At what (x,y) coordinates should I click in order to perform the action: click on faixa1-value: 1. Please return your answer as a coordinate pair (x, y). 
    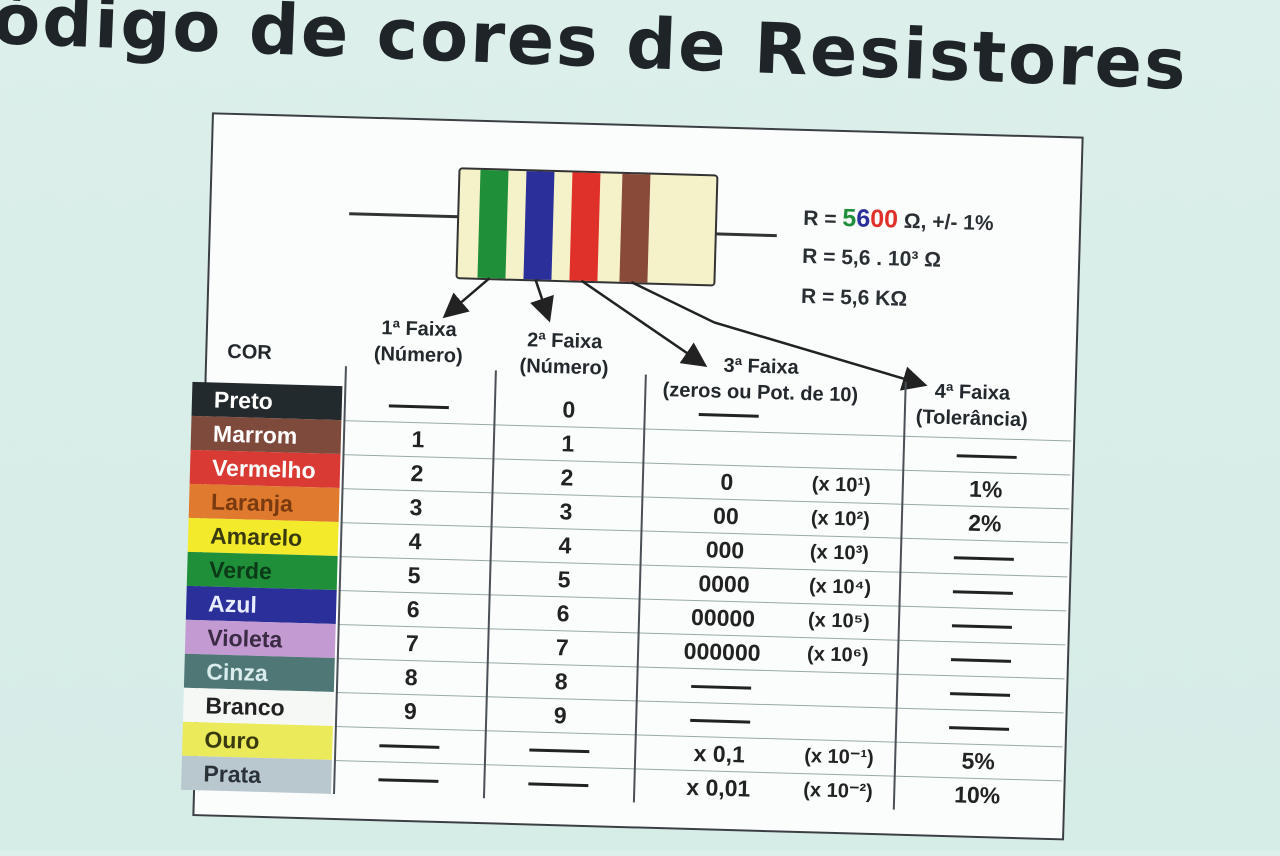
    Looking at the image, I should click on (418, 439).